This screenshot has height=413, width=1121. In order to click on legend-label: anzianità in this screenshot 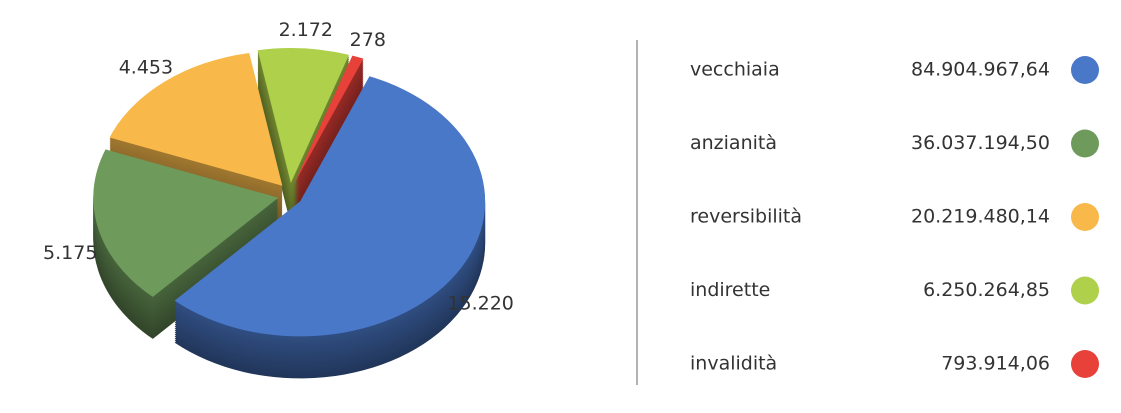, I will do `click(733, 143)`.